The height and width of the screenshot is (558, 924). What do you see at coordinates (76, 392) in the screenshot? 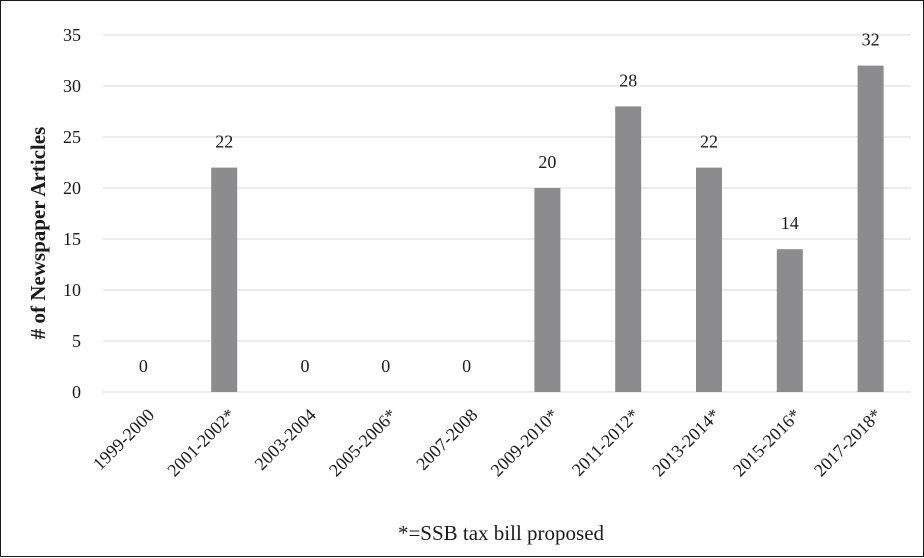
I see `y-tick-label: 0` at bounding box center [76, 392].